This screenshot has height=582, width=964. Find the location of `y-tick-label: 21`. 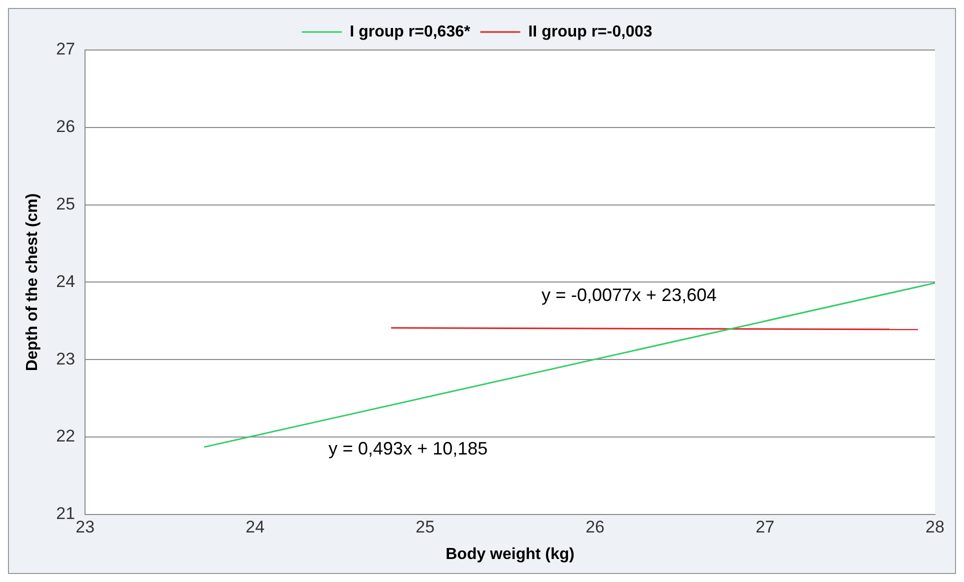

y-tick-label: 21 is located at coordinates (66, 514).